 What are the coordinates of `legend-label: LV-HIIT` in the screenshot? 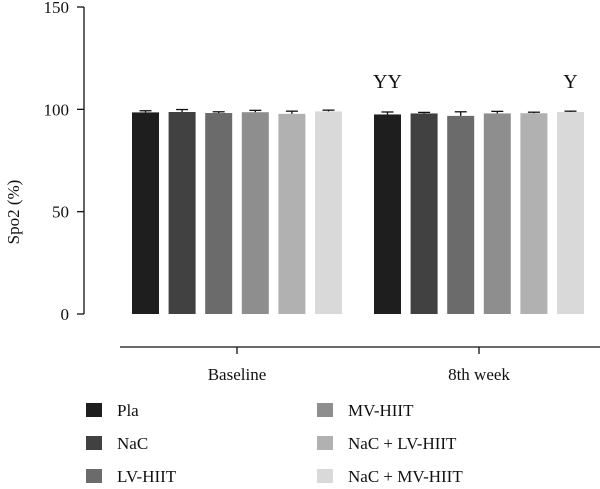 It's located at (147, 476).